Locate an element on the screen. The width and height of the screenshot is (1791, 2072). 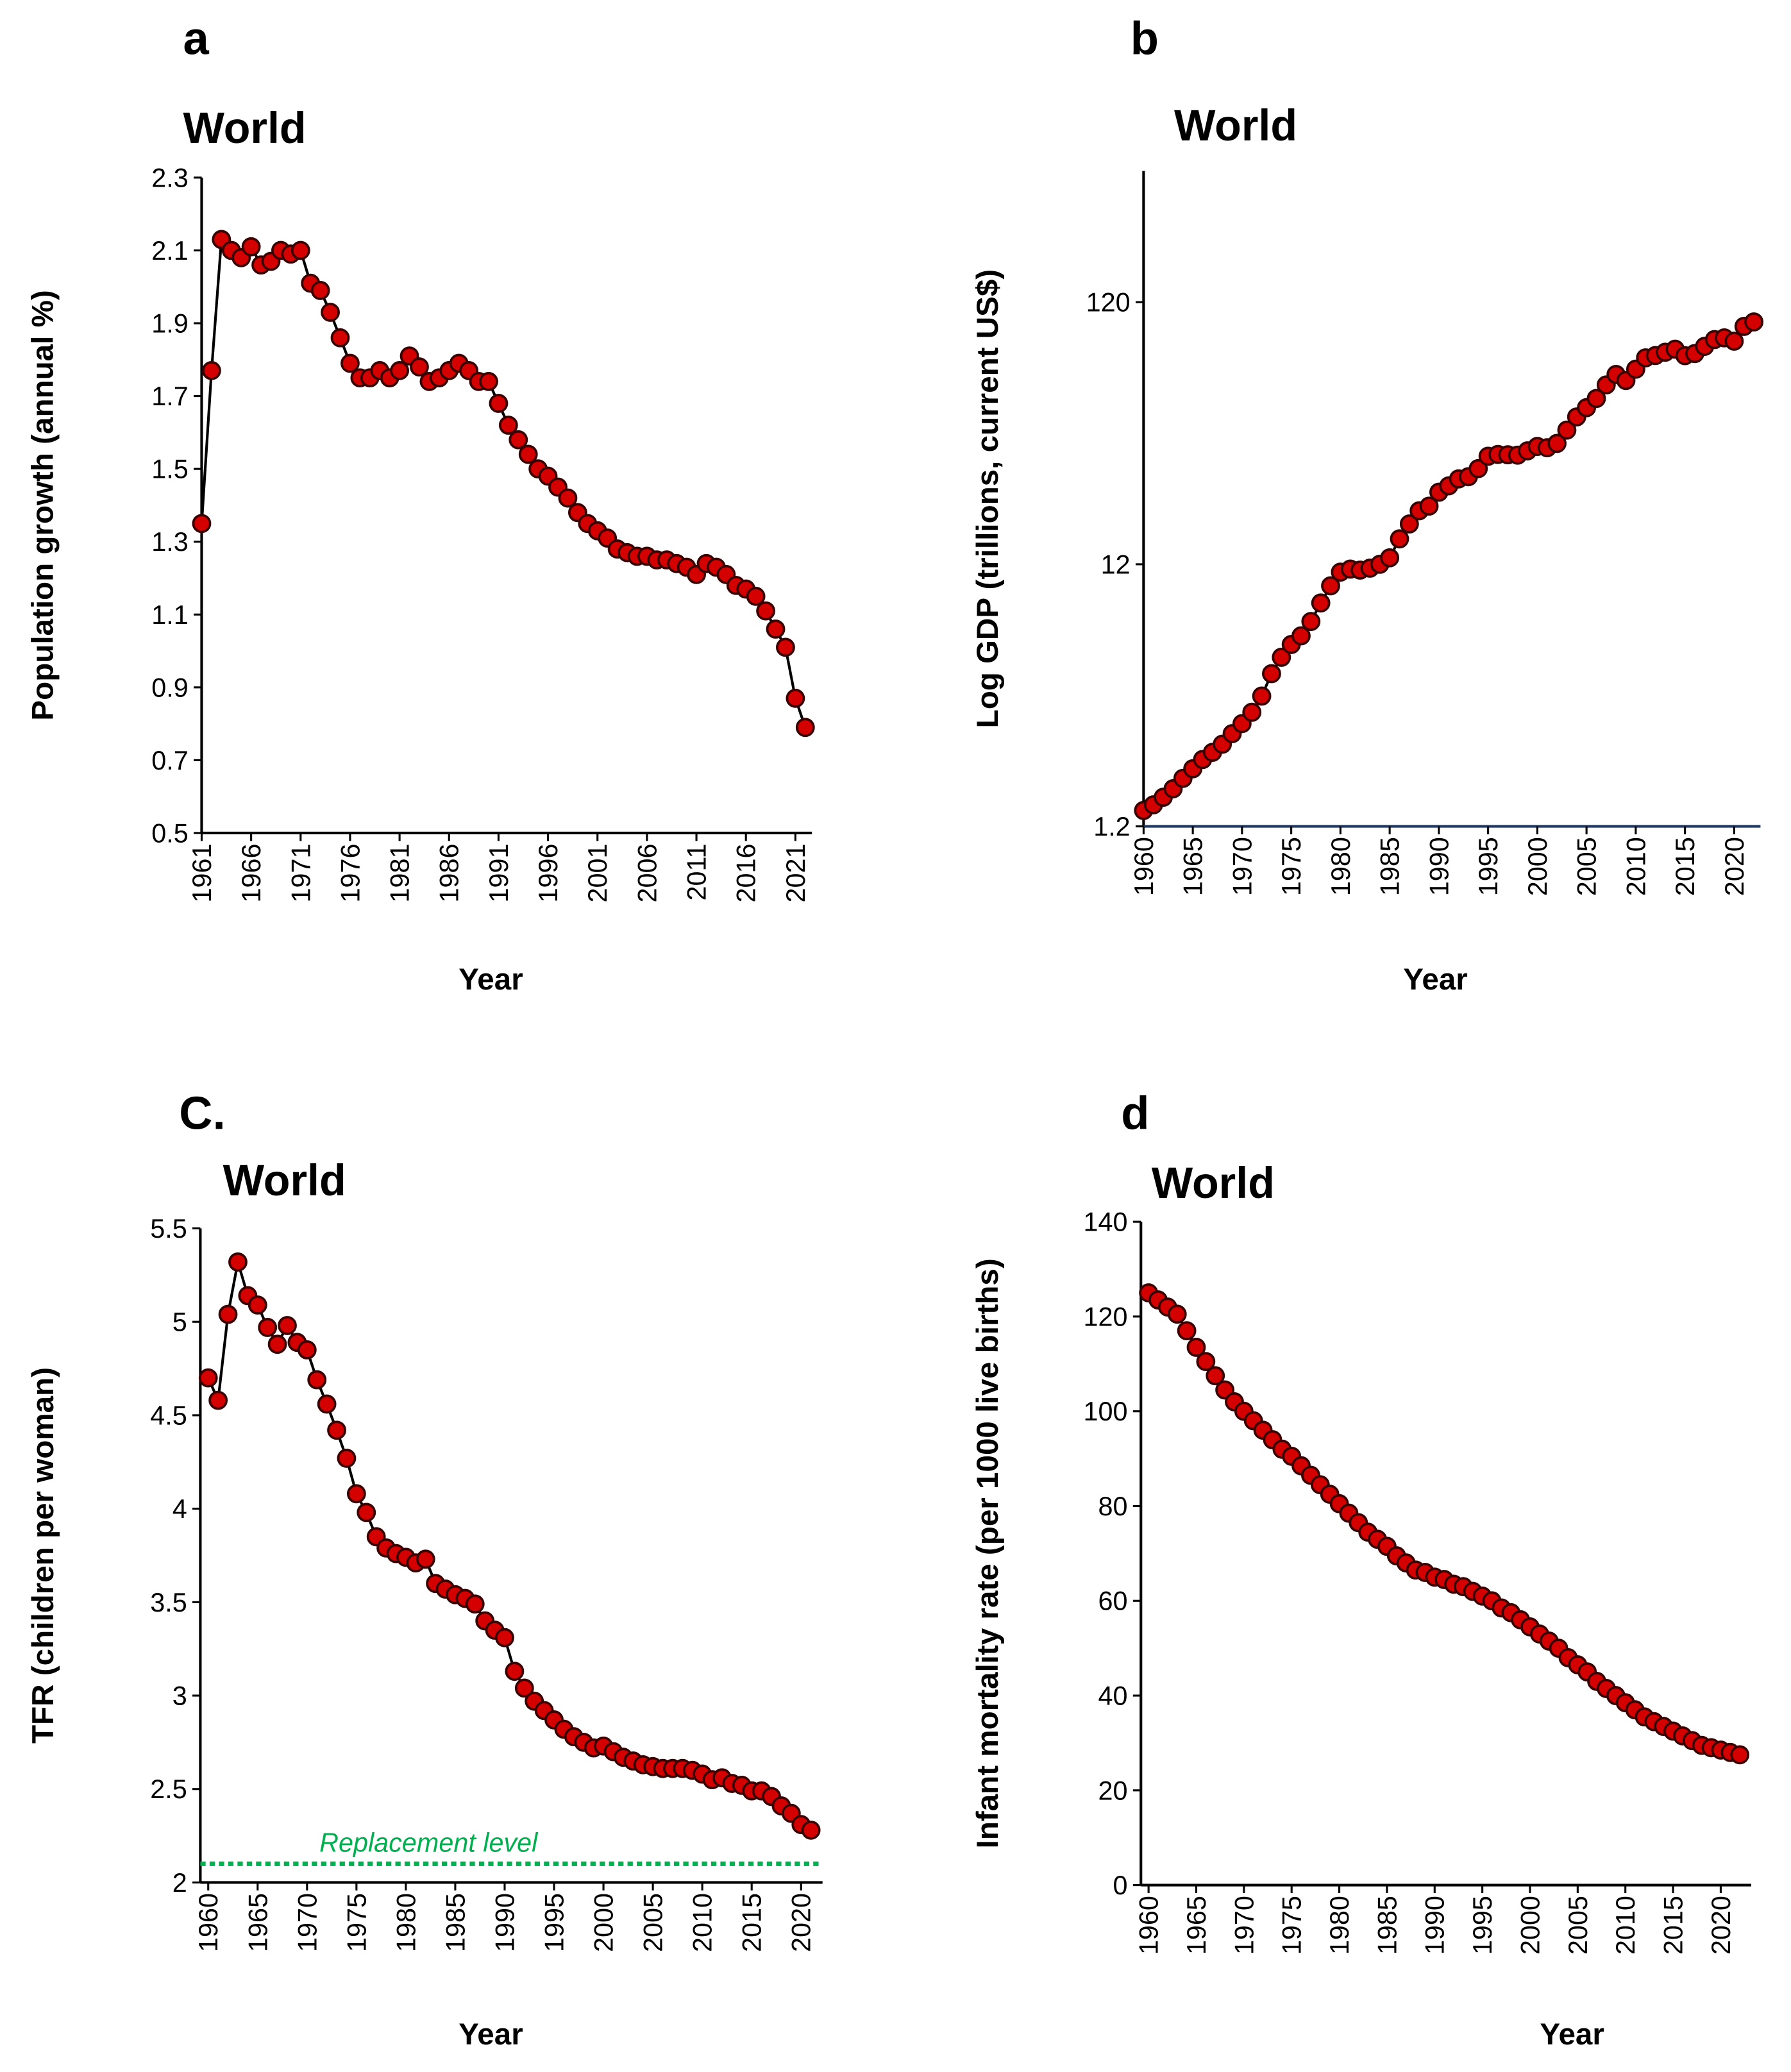
y-axis-title: TFR (children per woman) is located at coordinates (43, 1555).